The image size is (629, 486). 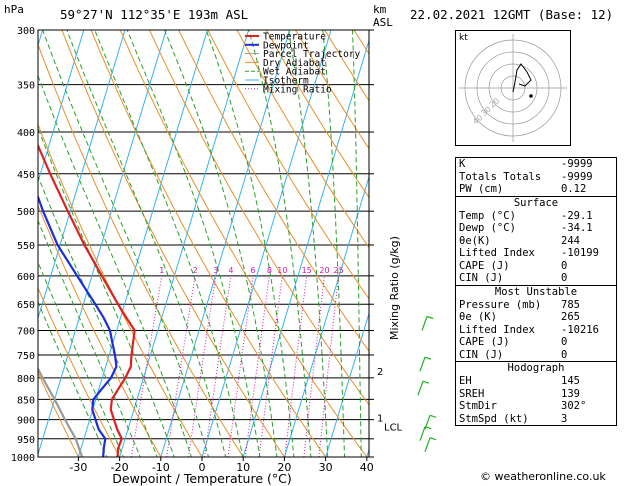 What do you see at coordinates (536, 330) in the screenshot?
I see `most-unstable-row: Lifted Index -10216` at bounding box center [536, 330].